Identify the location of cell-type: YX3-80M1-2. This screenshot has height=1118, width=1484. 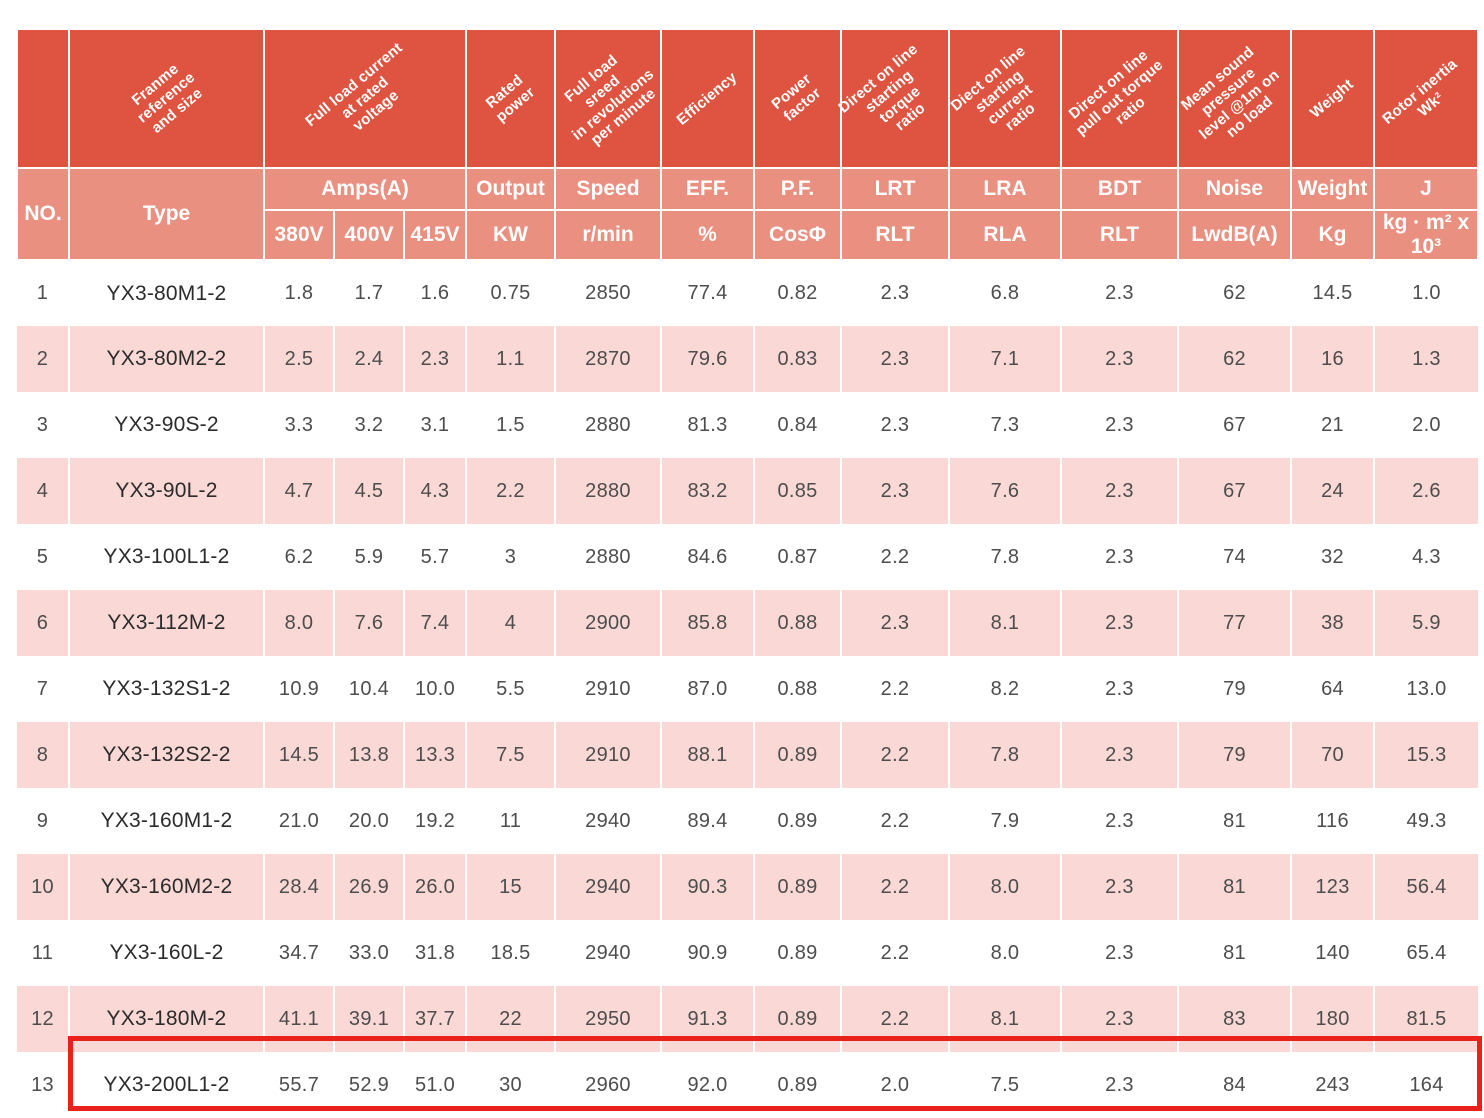
(167, 293).